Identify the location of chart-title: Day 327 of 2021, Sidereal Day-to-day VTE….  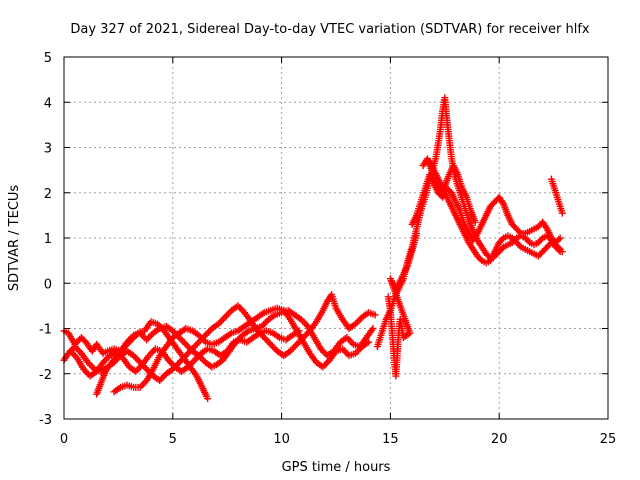
(330, 29).